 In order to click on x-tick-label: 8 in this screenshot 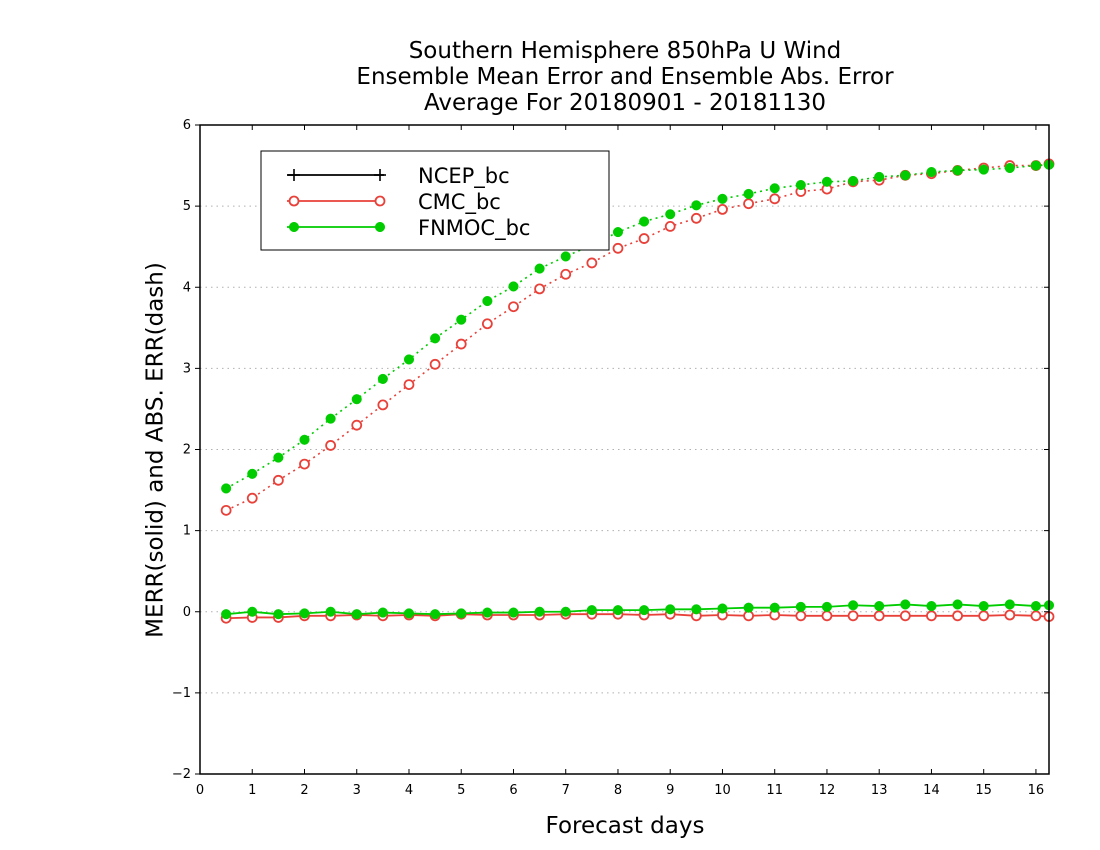, I will do `click(618, 790)`.